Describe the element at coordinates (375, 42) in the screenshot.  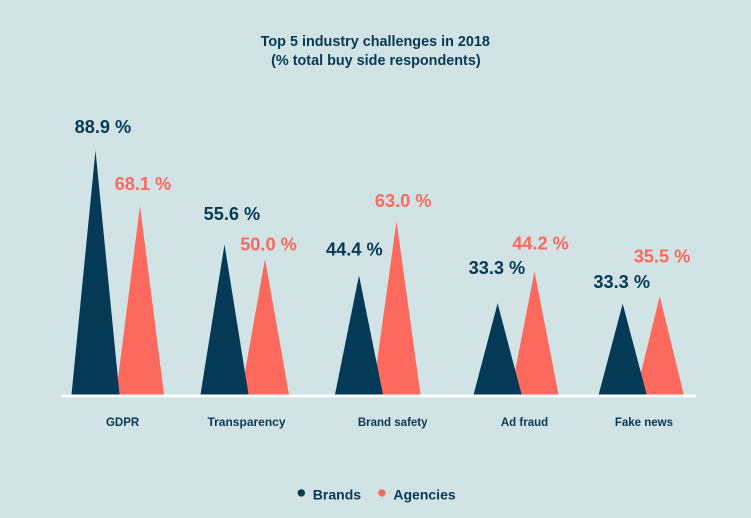
I see `svg-text:Top 5 industry challenges in 2: Top 5 industry challenges in 2018` at that location.